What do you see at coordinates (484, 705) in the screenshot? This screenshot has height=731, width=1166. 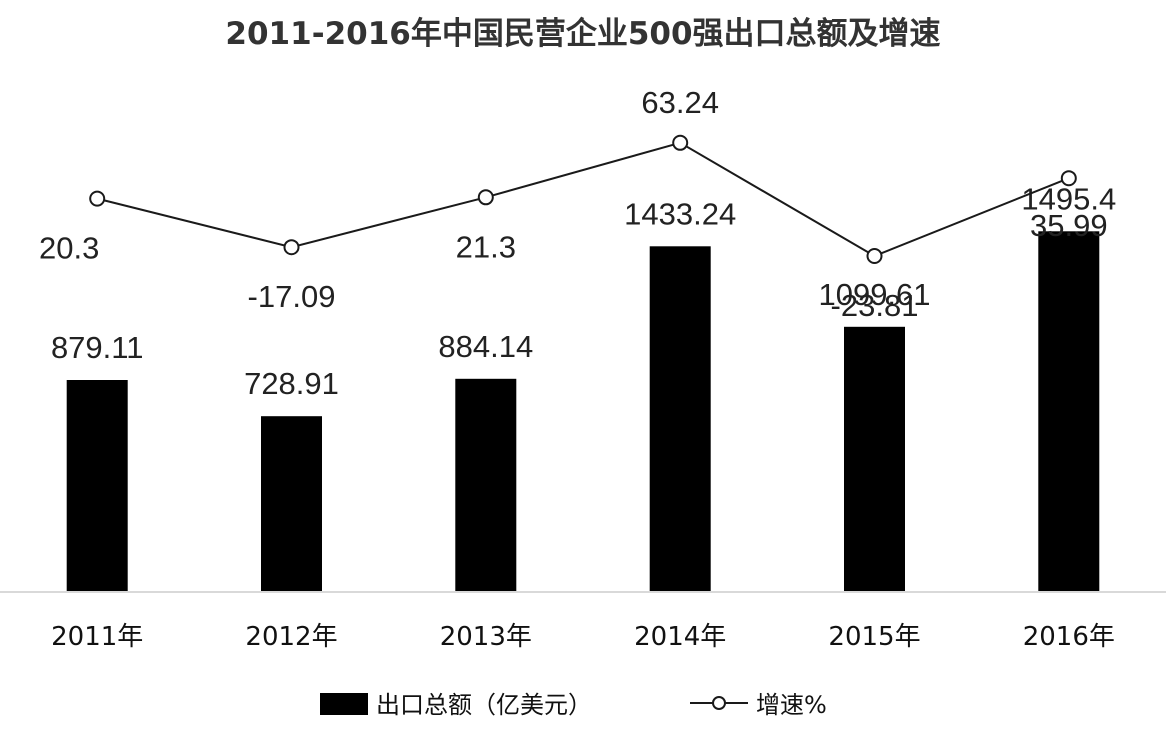 I see `legend-label-bar: 出口总额（亿美元）` at bounding box center [484, 705].